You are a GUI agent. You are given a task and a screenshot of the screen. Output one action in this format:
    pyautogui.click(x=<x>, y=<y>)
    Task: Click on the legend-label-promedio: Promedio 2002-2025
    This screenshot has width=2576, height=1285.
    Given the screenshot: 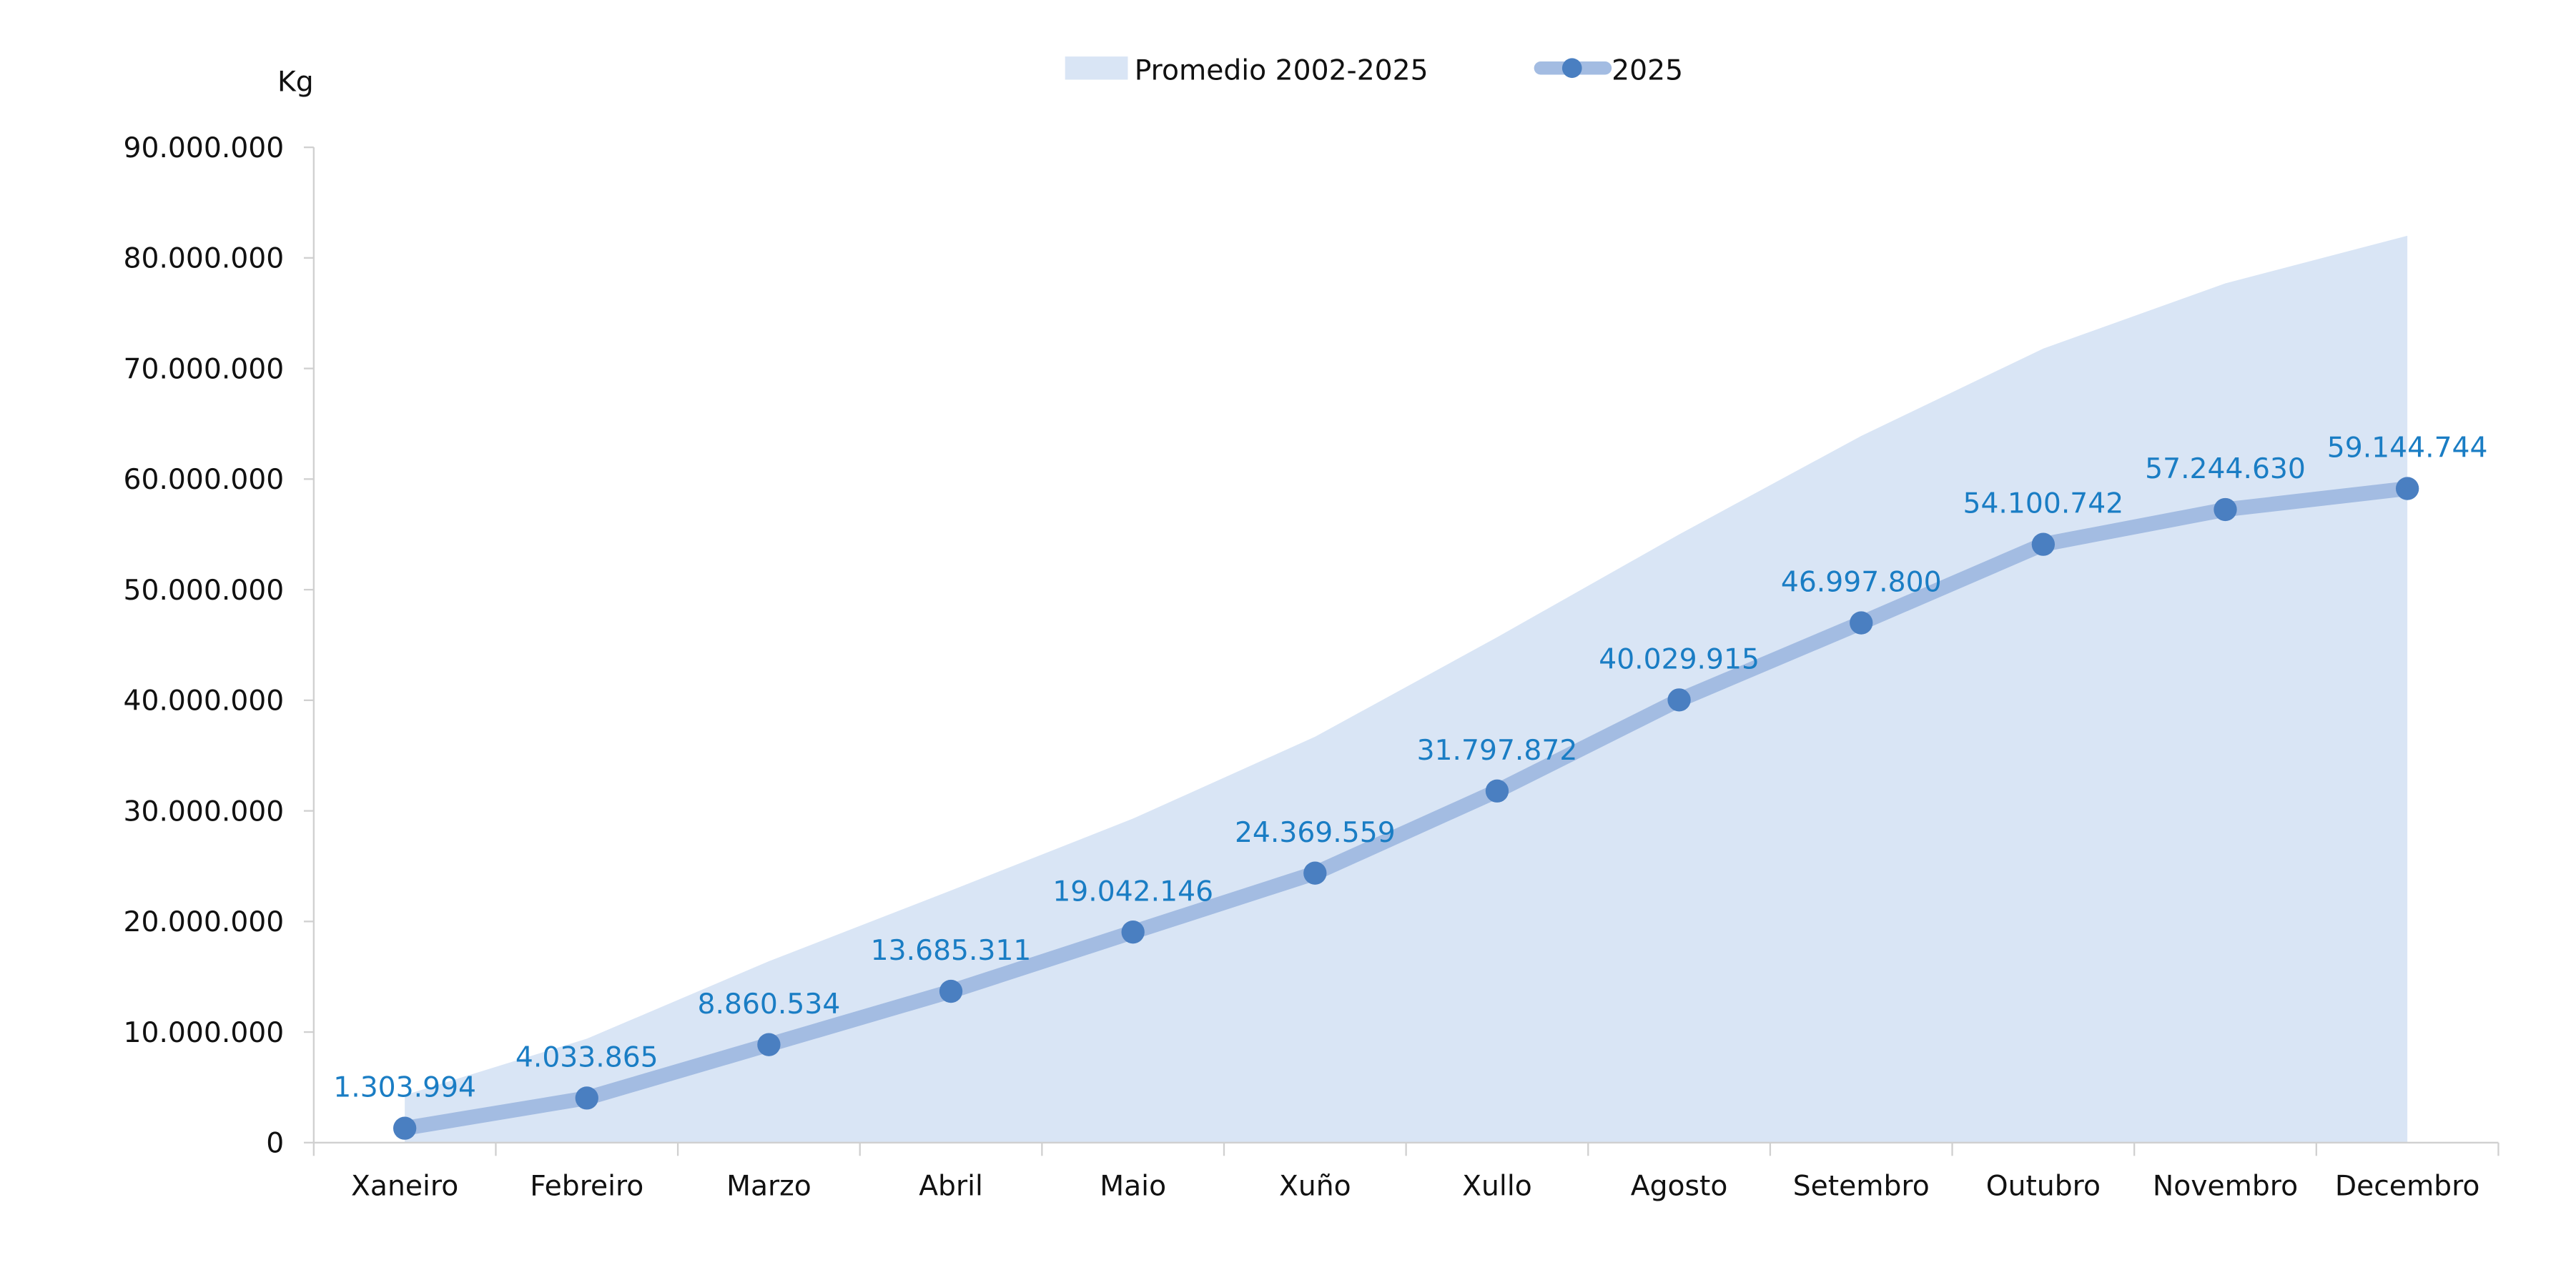 What is the action you would take?
    pyautogui.click(x=1281, y=70)
    